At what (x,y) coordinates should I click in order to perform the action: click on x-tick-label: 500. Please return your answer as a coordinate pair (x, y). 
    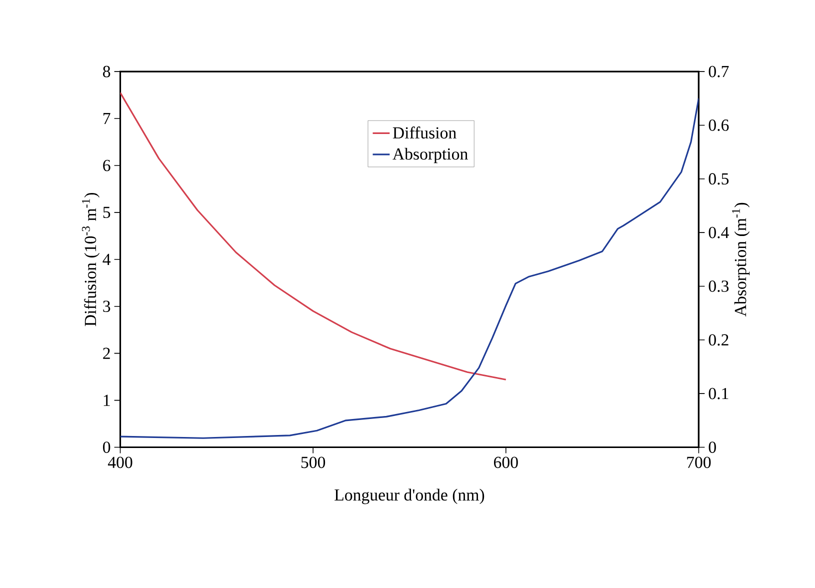
    Looking at the image, I should click on (313, 462).